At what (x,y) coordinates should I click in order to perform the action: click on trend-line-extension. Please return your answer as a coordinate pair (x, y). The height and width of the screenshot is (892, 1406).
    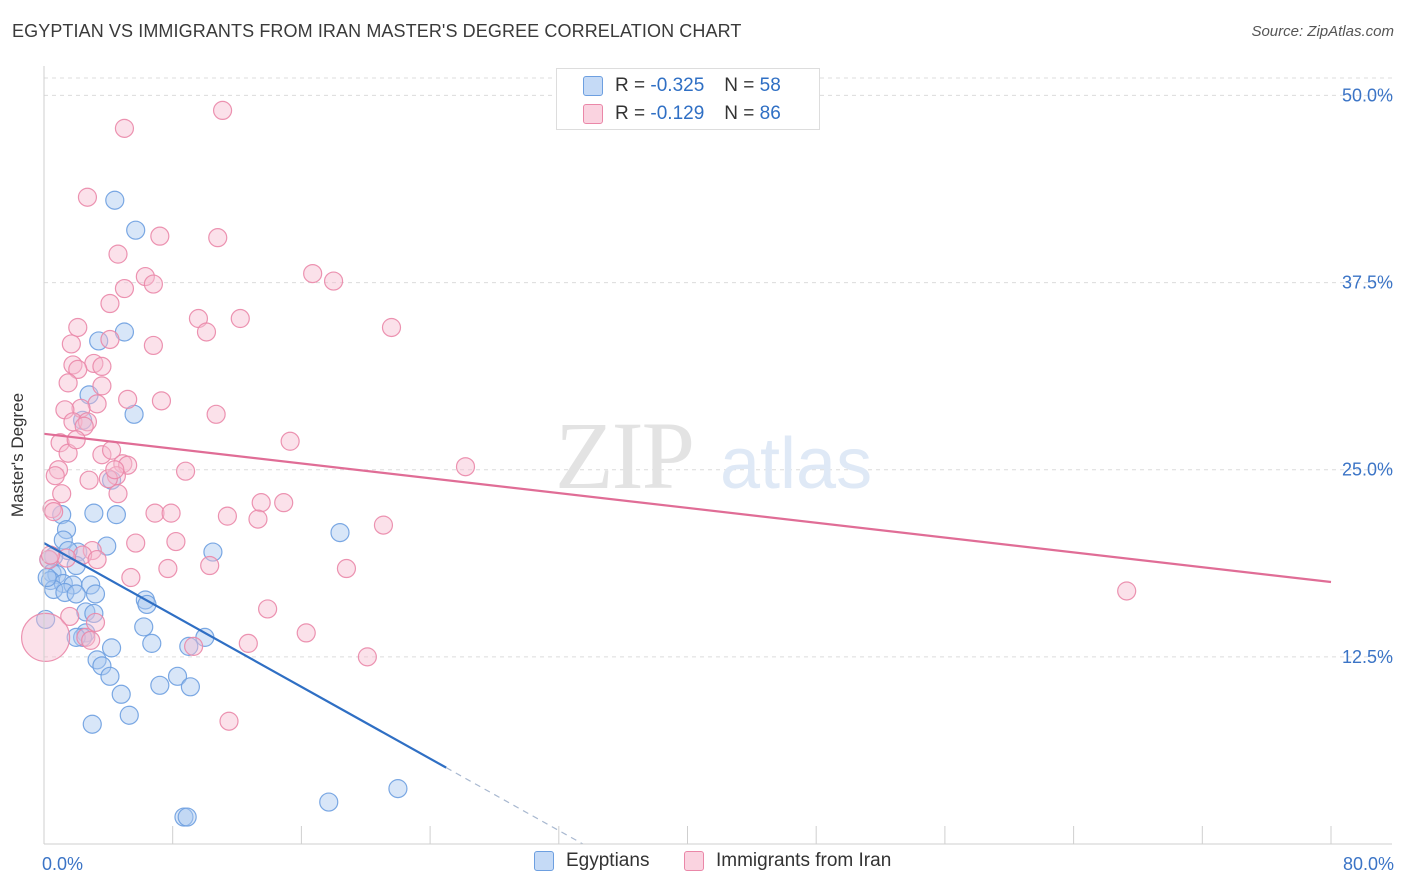
    Looking at the image, I should click on (514, 806).